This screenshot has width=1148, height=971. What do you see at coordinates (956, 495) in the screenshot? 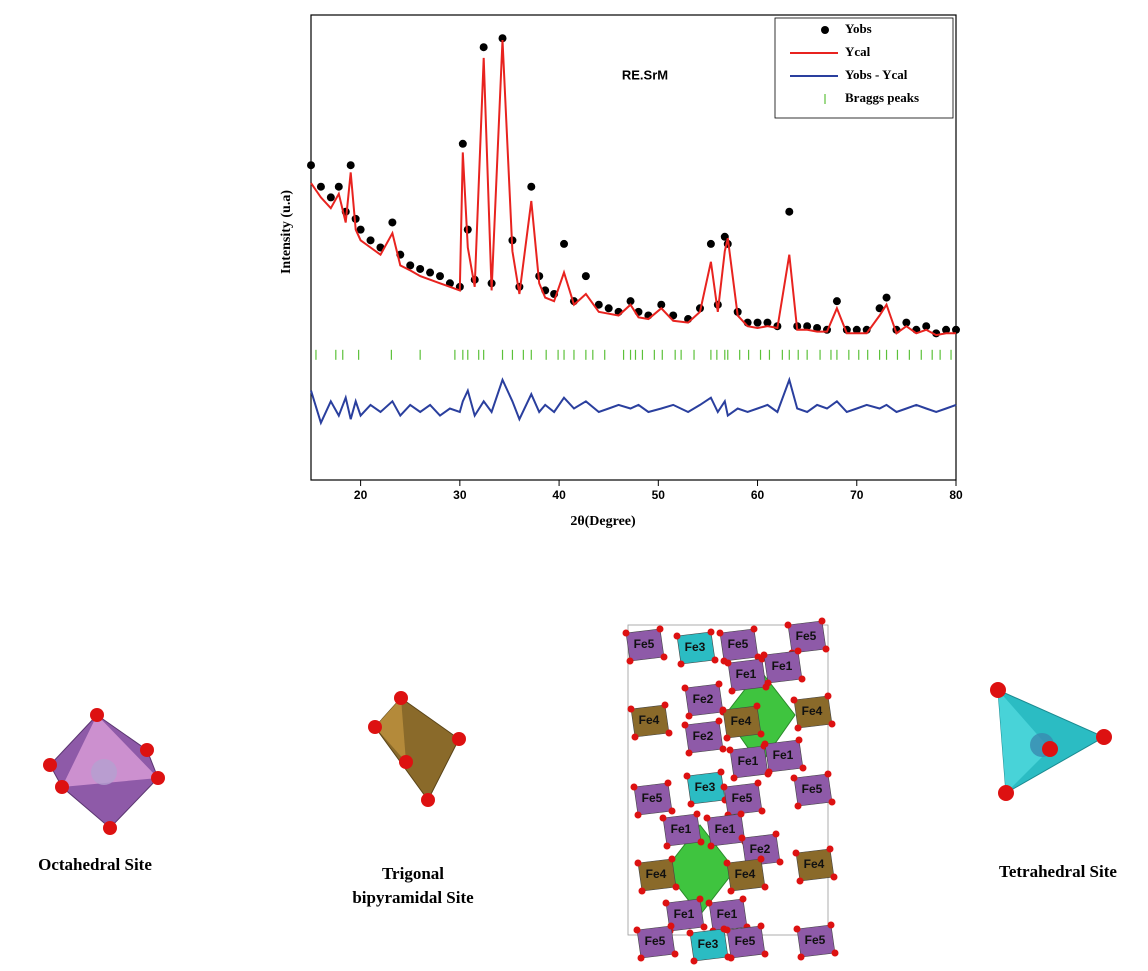
I see `x-tick-label: 80` at bounding box center [956, 495].